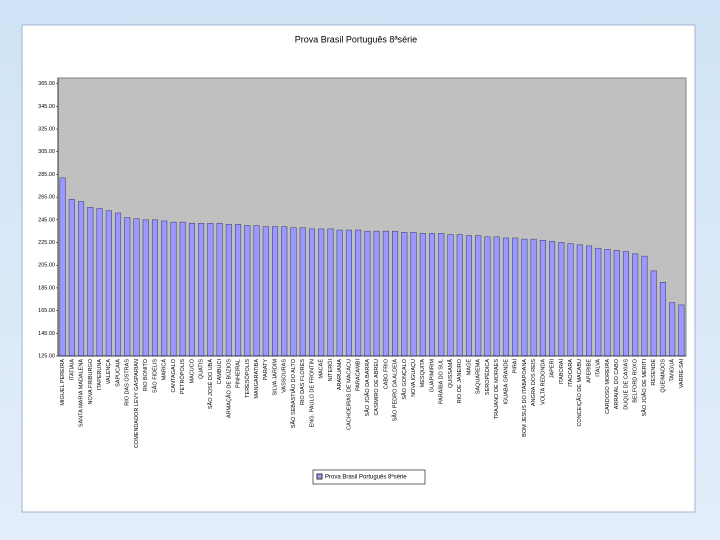 The image size is (720, 540). I want to click on x-tick-label: RESENDE, so click(654, 372).